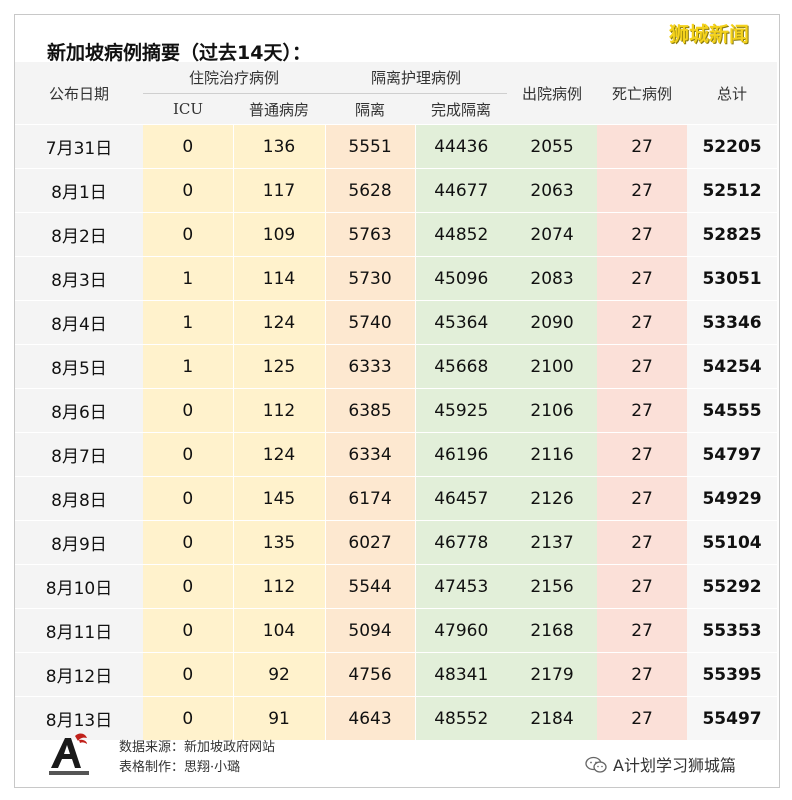  Describe the element at coordinates (197, 758) in the screenshot. I see `source-notes: 数据来源：新加坡政府网站 表格制作：思翔·小璐` at that location.